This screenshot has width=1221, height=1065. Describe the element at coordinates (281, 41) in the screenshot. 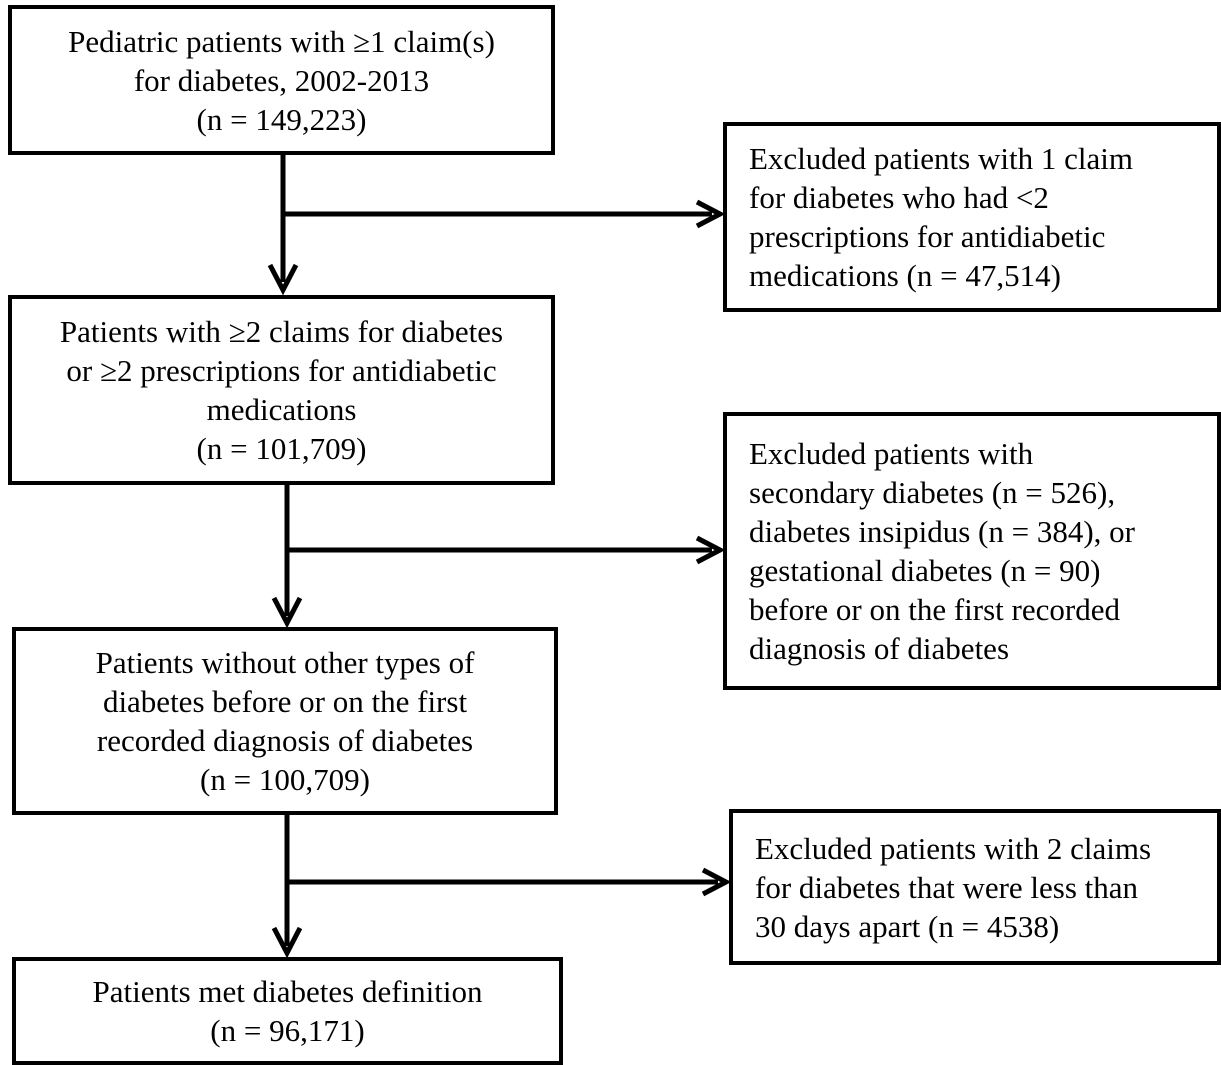

I see `step-text-line: Pediatric patients with ≥1 claim(s)` at that location.